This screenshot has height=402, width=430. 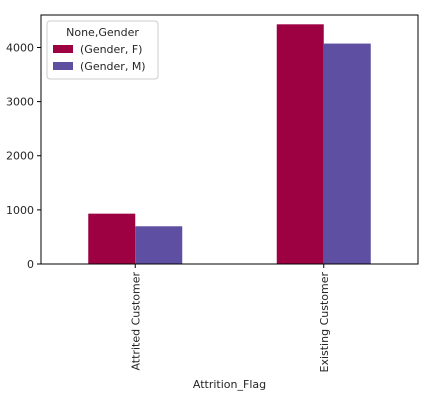 What do you see at coordinates (20, 47) in the screenshot?
I see `y-tick-label: 4000` at bounding box center [20, 47].